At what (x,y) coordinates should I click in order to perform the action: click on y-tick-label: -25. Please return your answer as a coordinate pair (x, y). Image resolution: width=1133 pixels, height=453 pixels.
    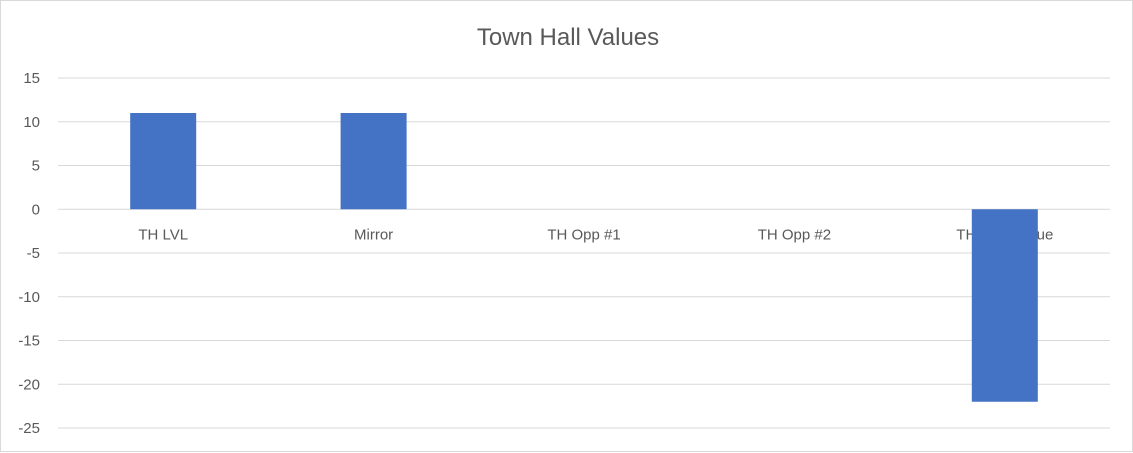
    Looking at the image, I should click on (29, 428).